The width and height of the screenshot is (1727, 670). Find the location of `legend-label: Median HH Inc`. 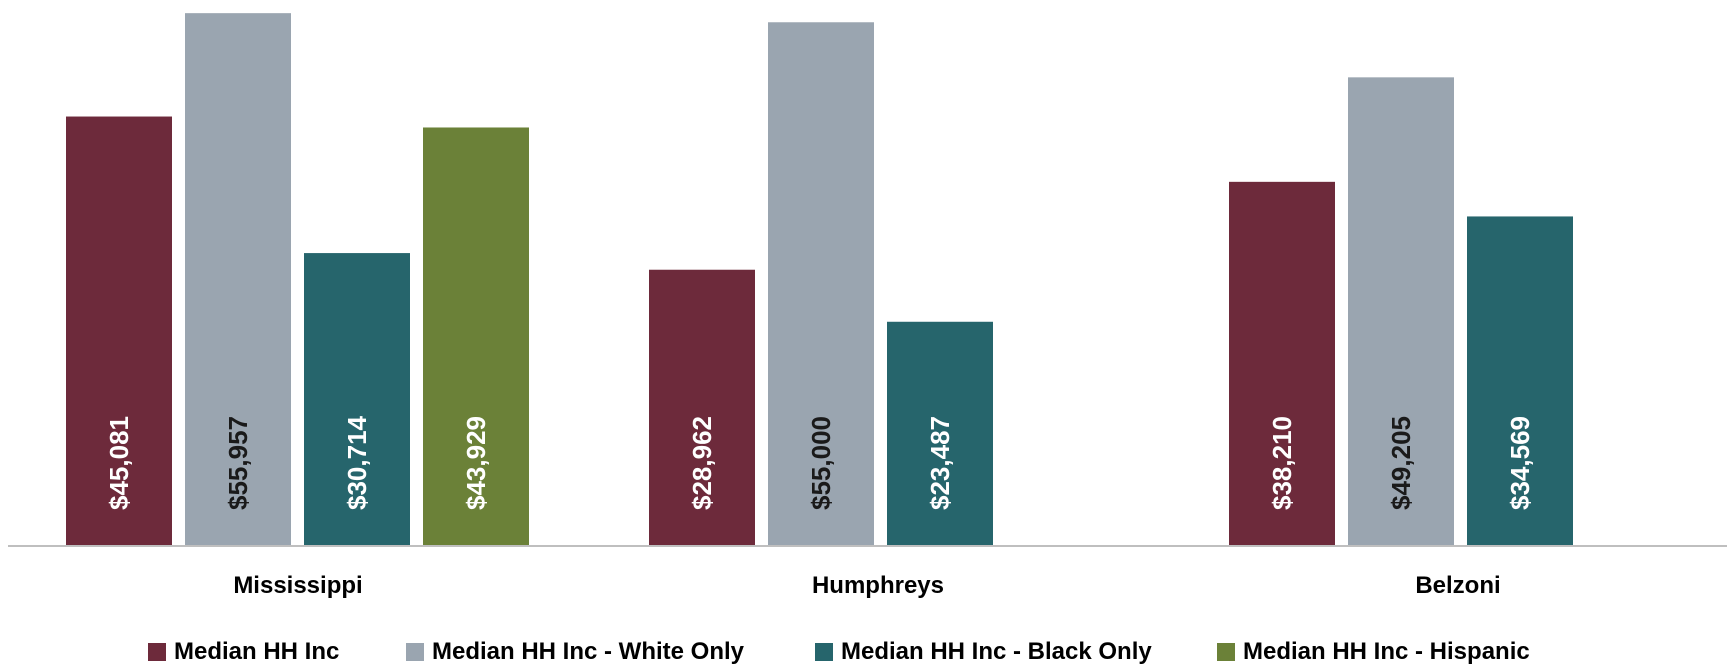

legend-label: Median HH Inc is located at coordinates (257, 651).